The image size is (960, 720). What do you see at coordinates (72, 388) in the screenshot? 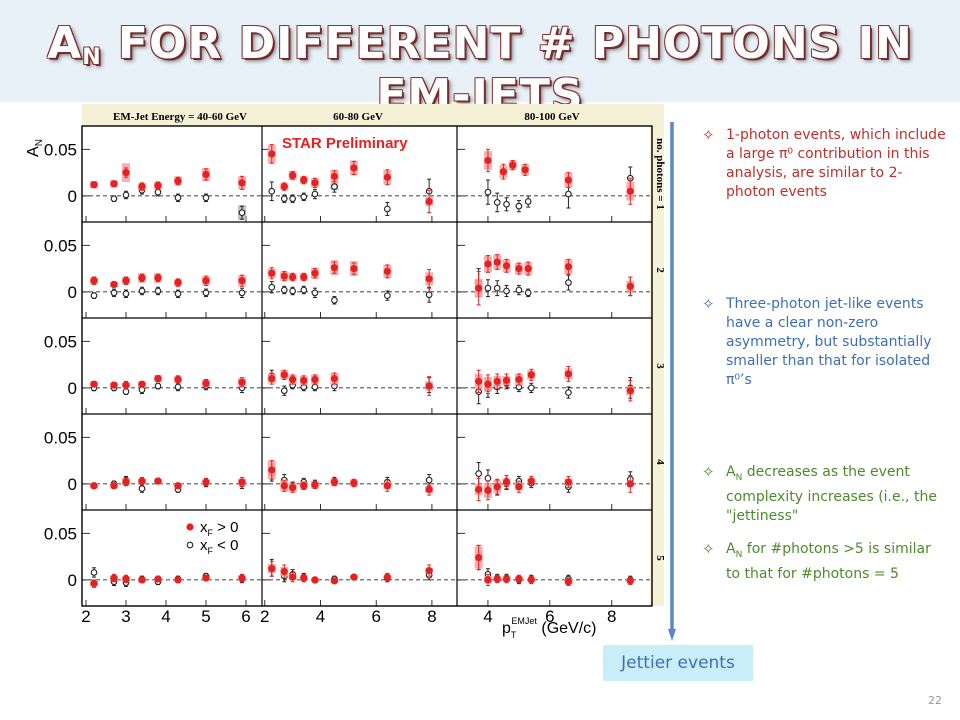
I see `y-tick-label: 0` at bounding box center [72, 388].